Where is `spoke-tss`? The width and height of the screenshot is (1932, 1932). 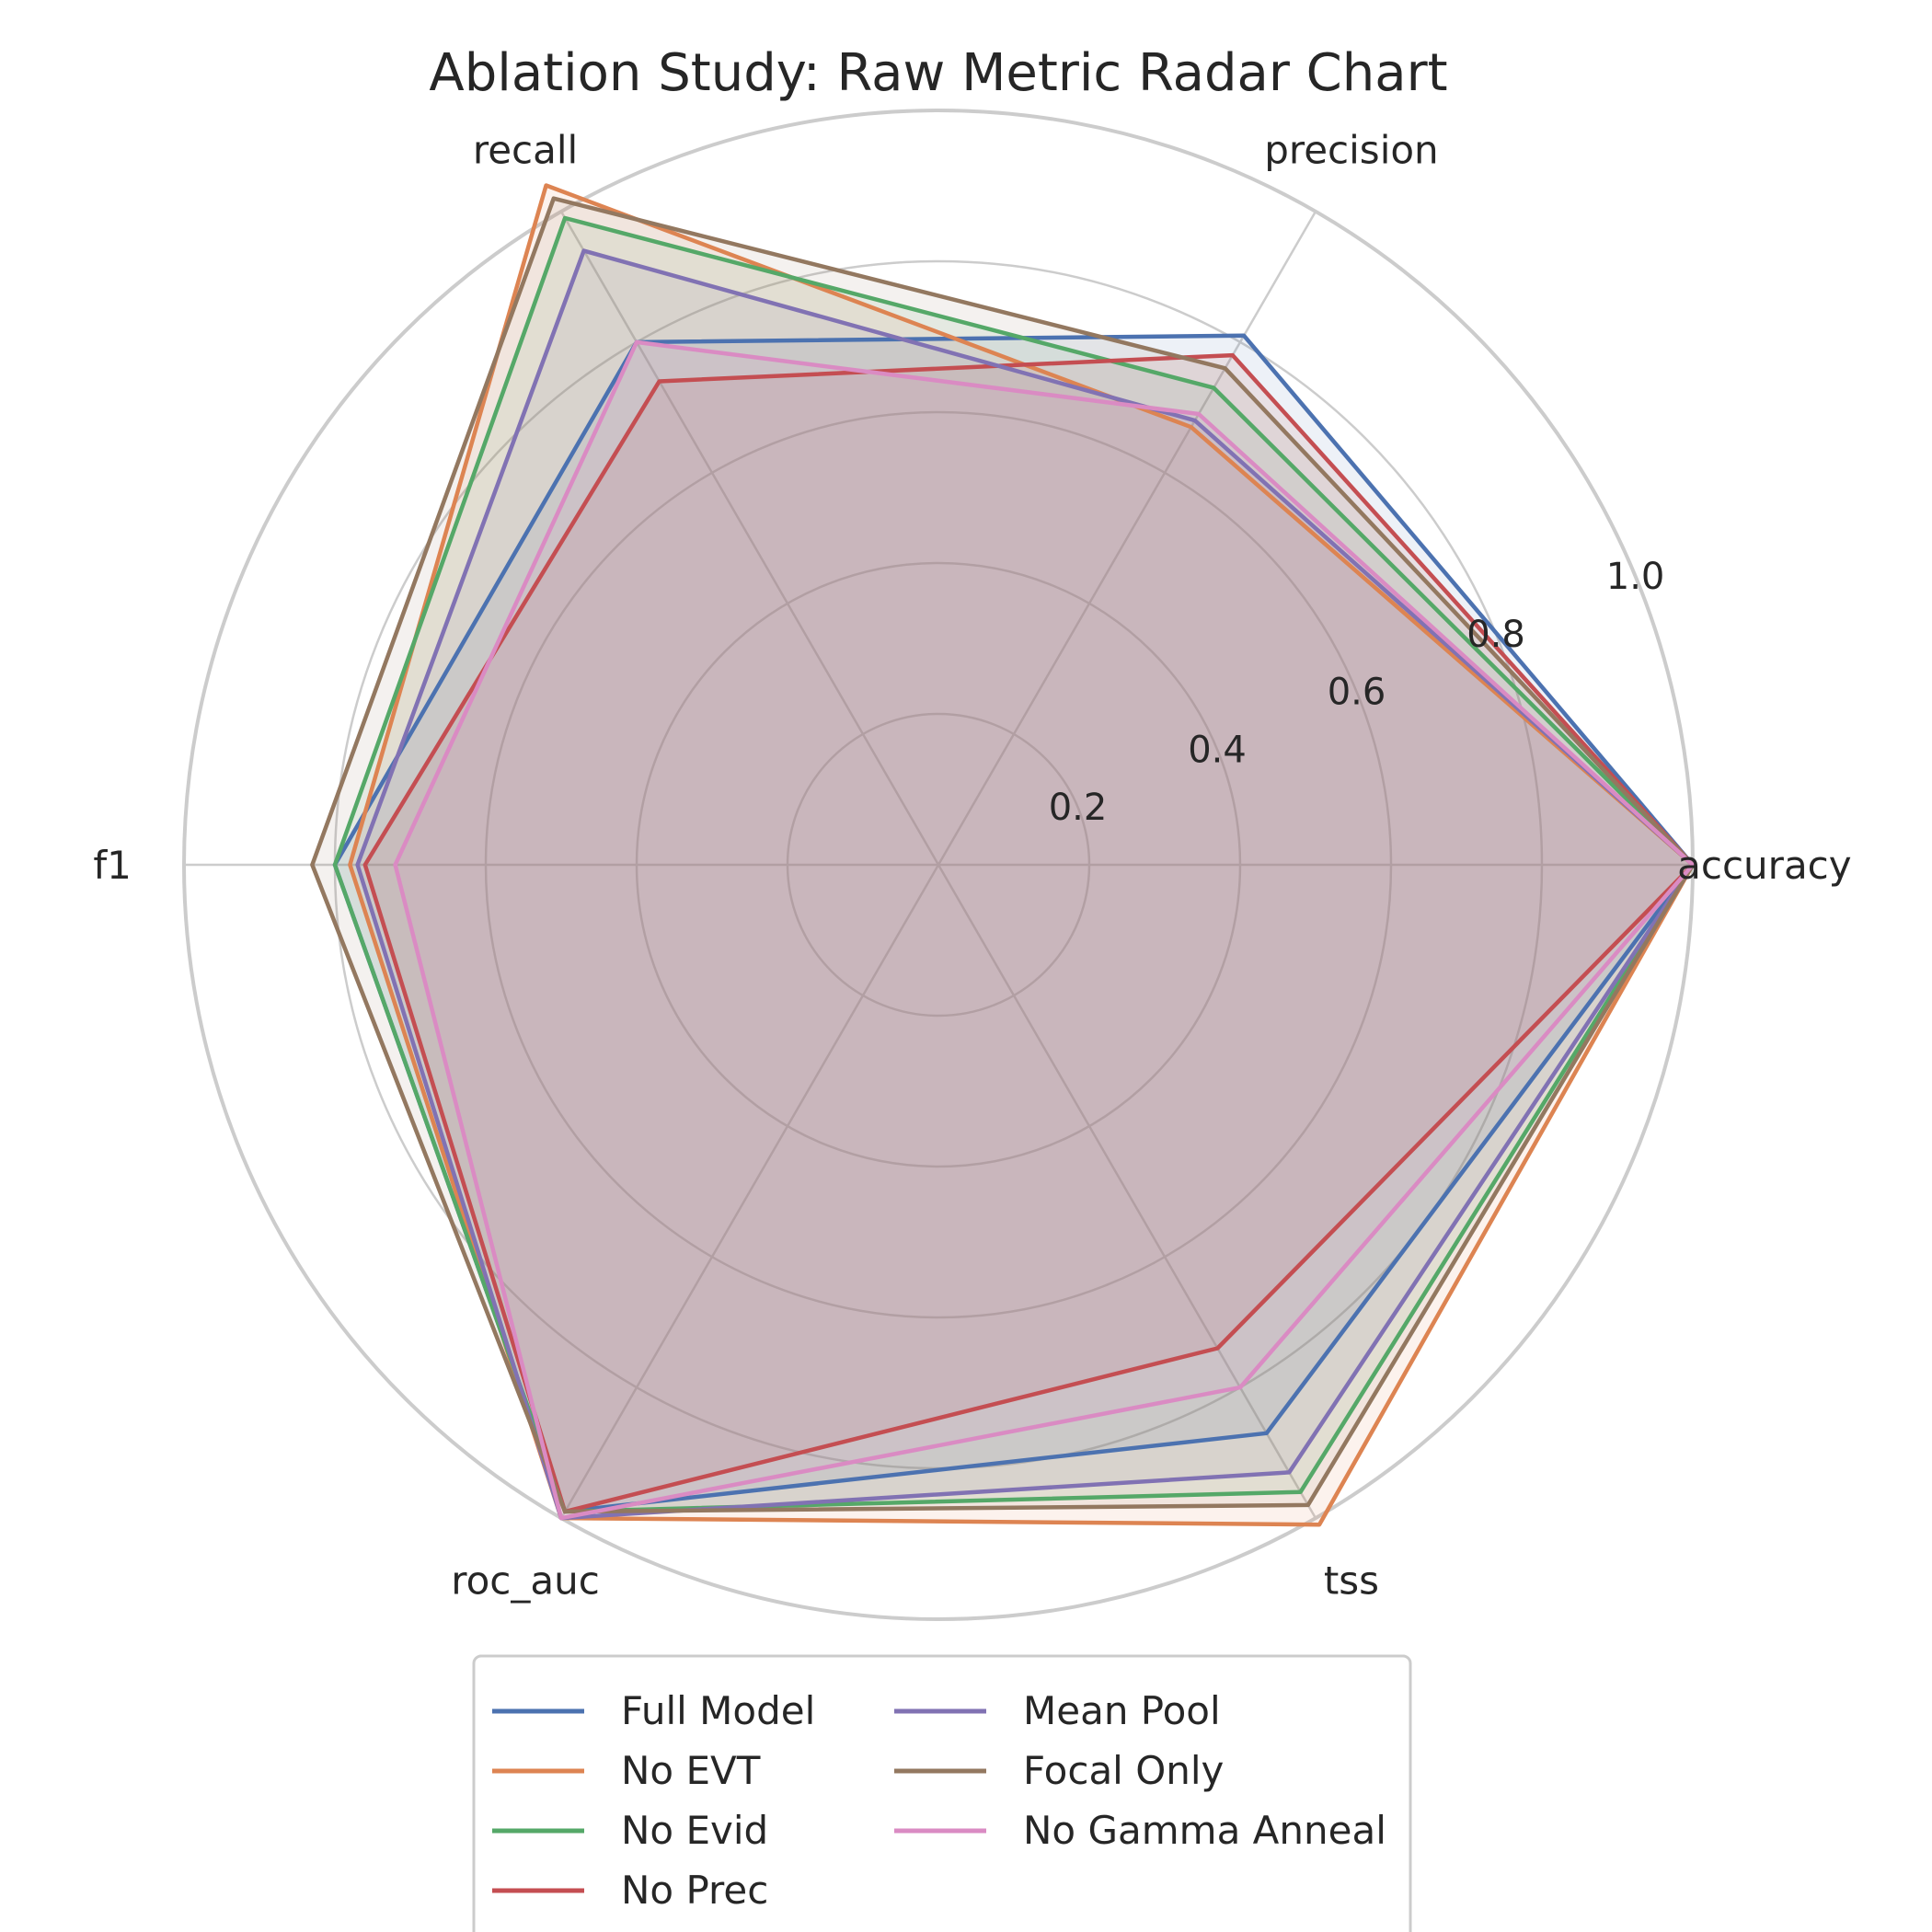
spoke-tss is located at coordinates (1127, 1191).